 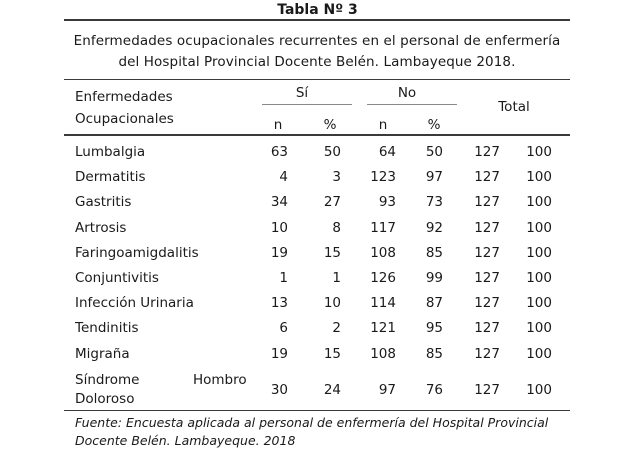 What do you see at coordinates (539, 202) in the screenshot?
I see `row-2-total-pct: 100` at bounding box center [539, 202].